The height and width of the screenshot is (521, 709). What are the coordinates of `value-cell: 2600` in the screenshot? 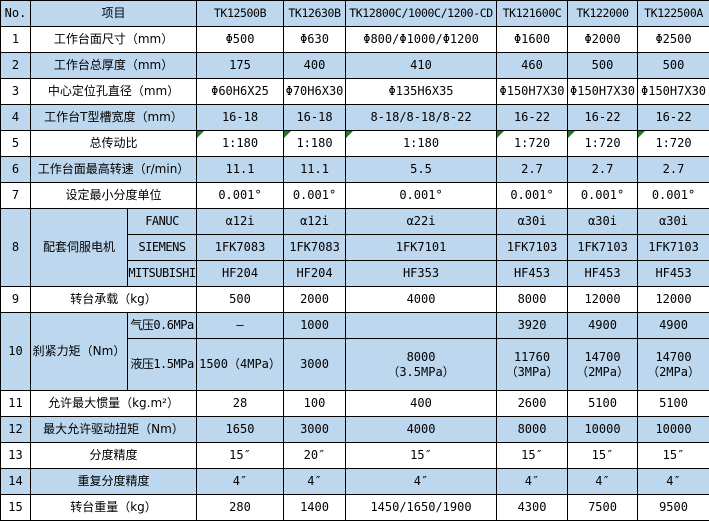 It's located at (532, 403).